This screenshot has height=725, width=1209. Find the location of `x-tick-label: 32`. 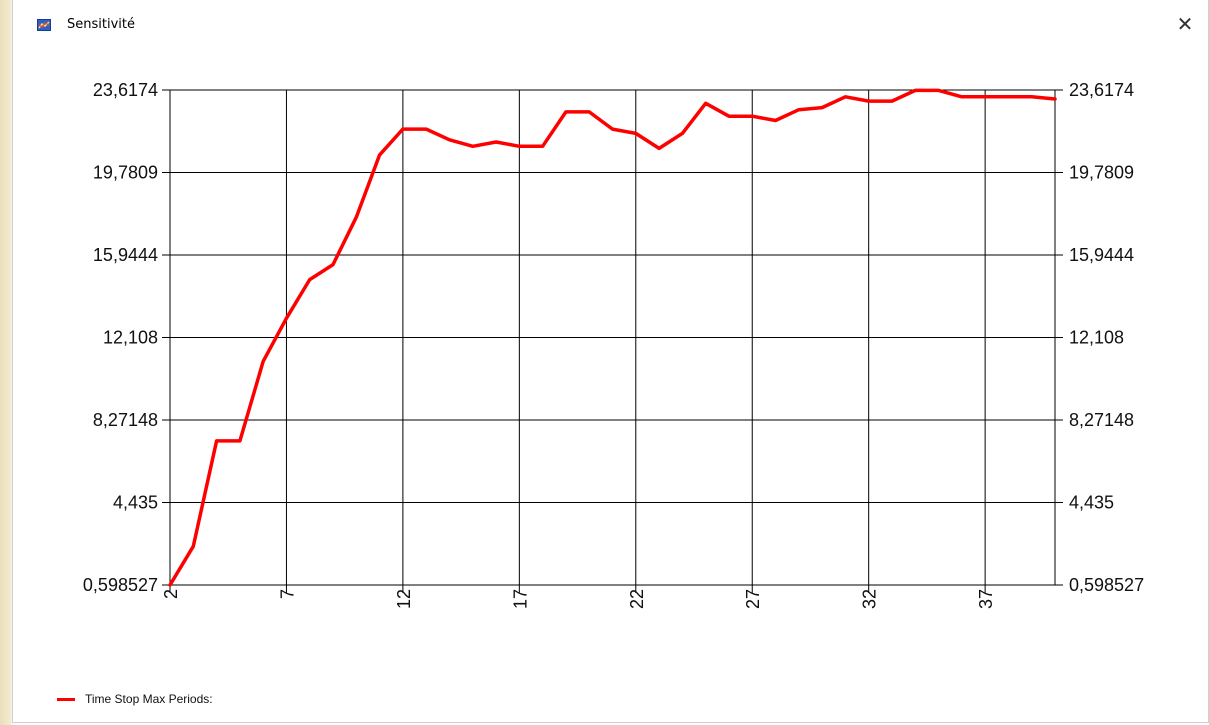

x-tick-label: 32 is located at coordinates (870, 599).